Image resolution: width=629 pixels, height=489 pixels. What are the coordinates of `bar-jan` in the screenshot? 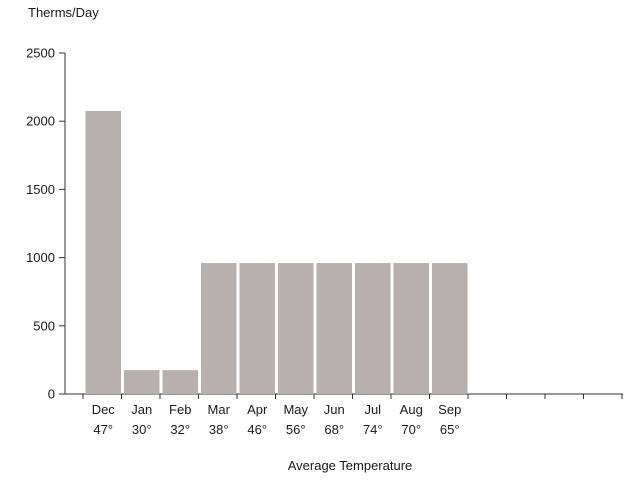 It's located at (142, 382).